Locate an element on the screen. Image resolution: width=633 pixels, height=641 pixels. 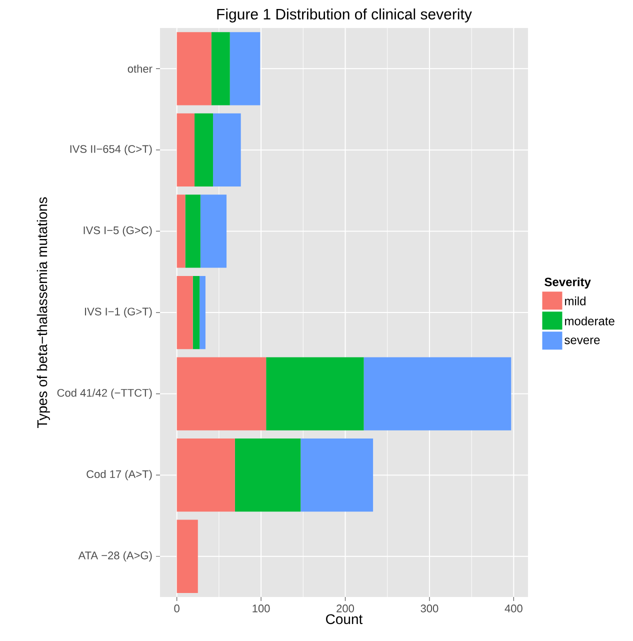
y-tick-label: Cod 17 (A>T) is located at coordinates (119, 475).